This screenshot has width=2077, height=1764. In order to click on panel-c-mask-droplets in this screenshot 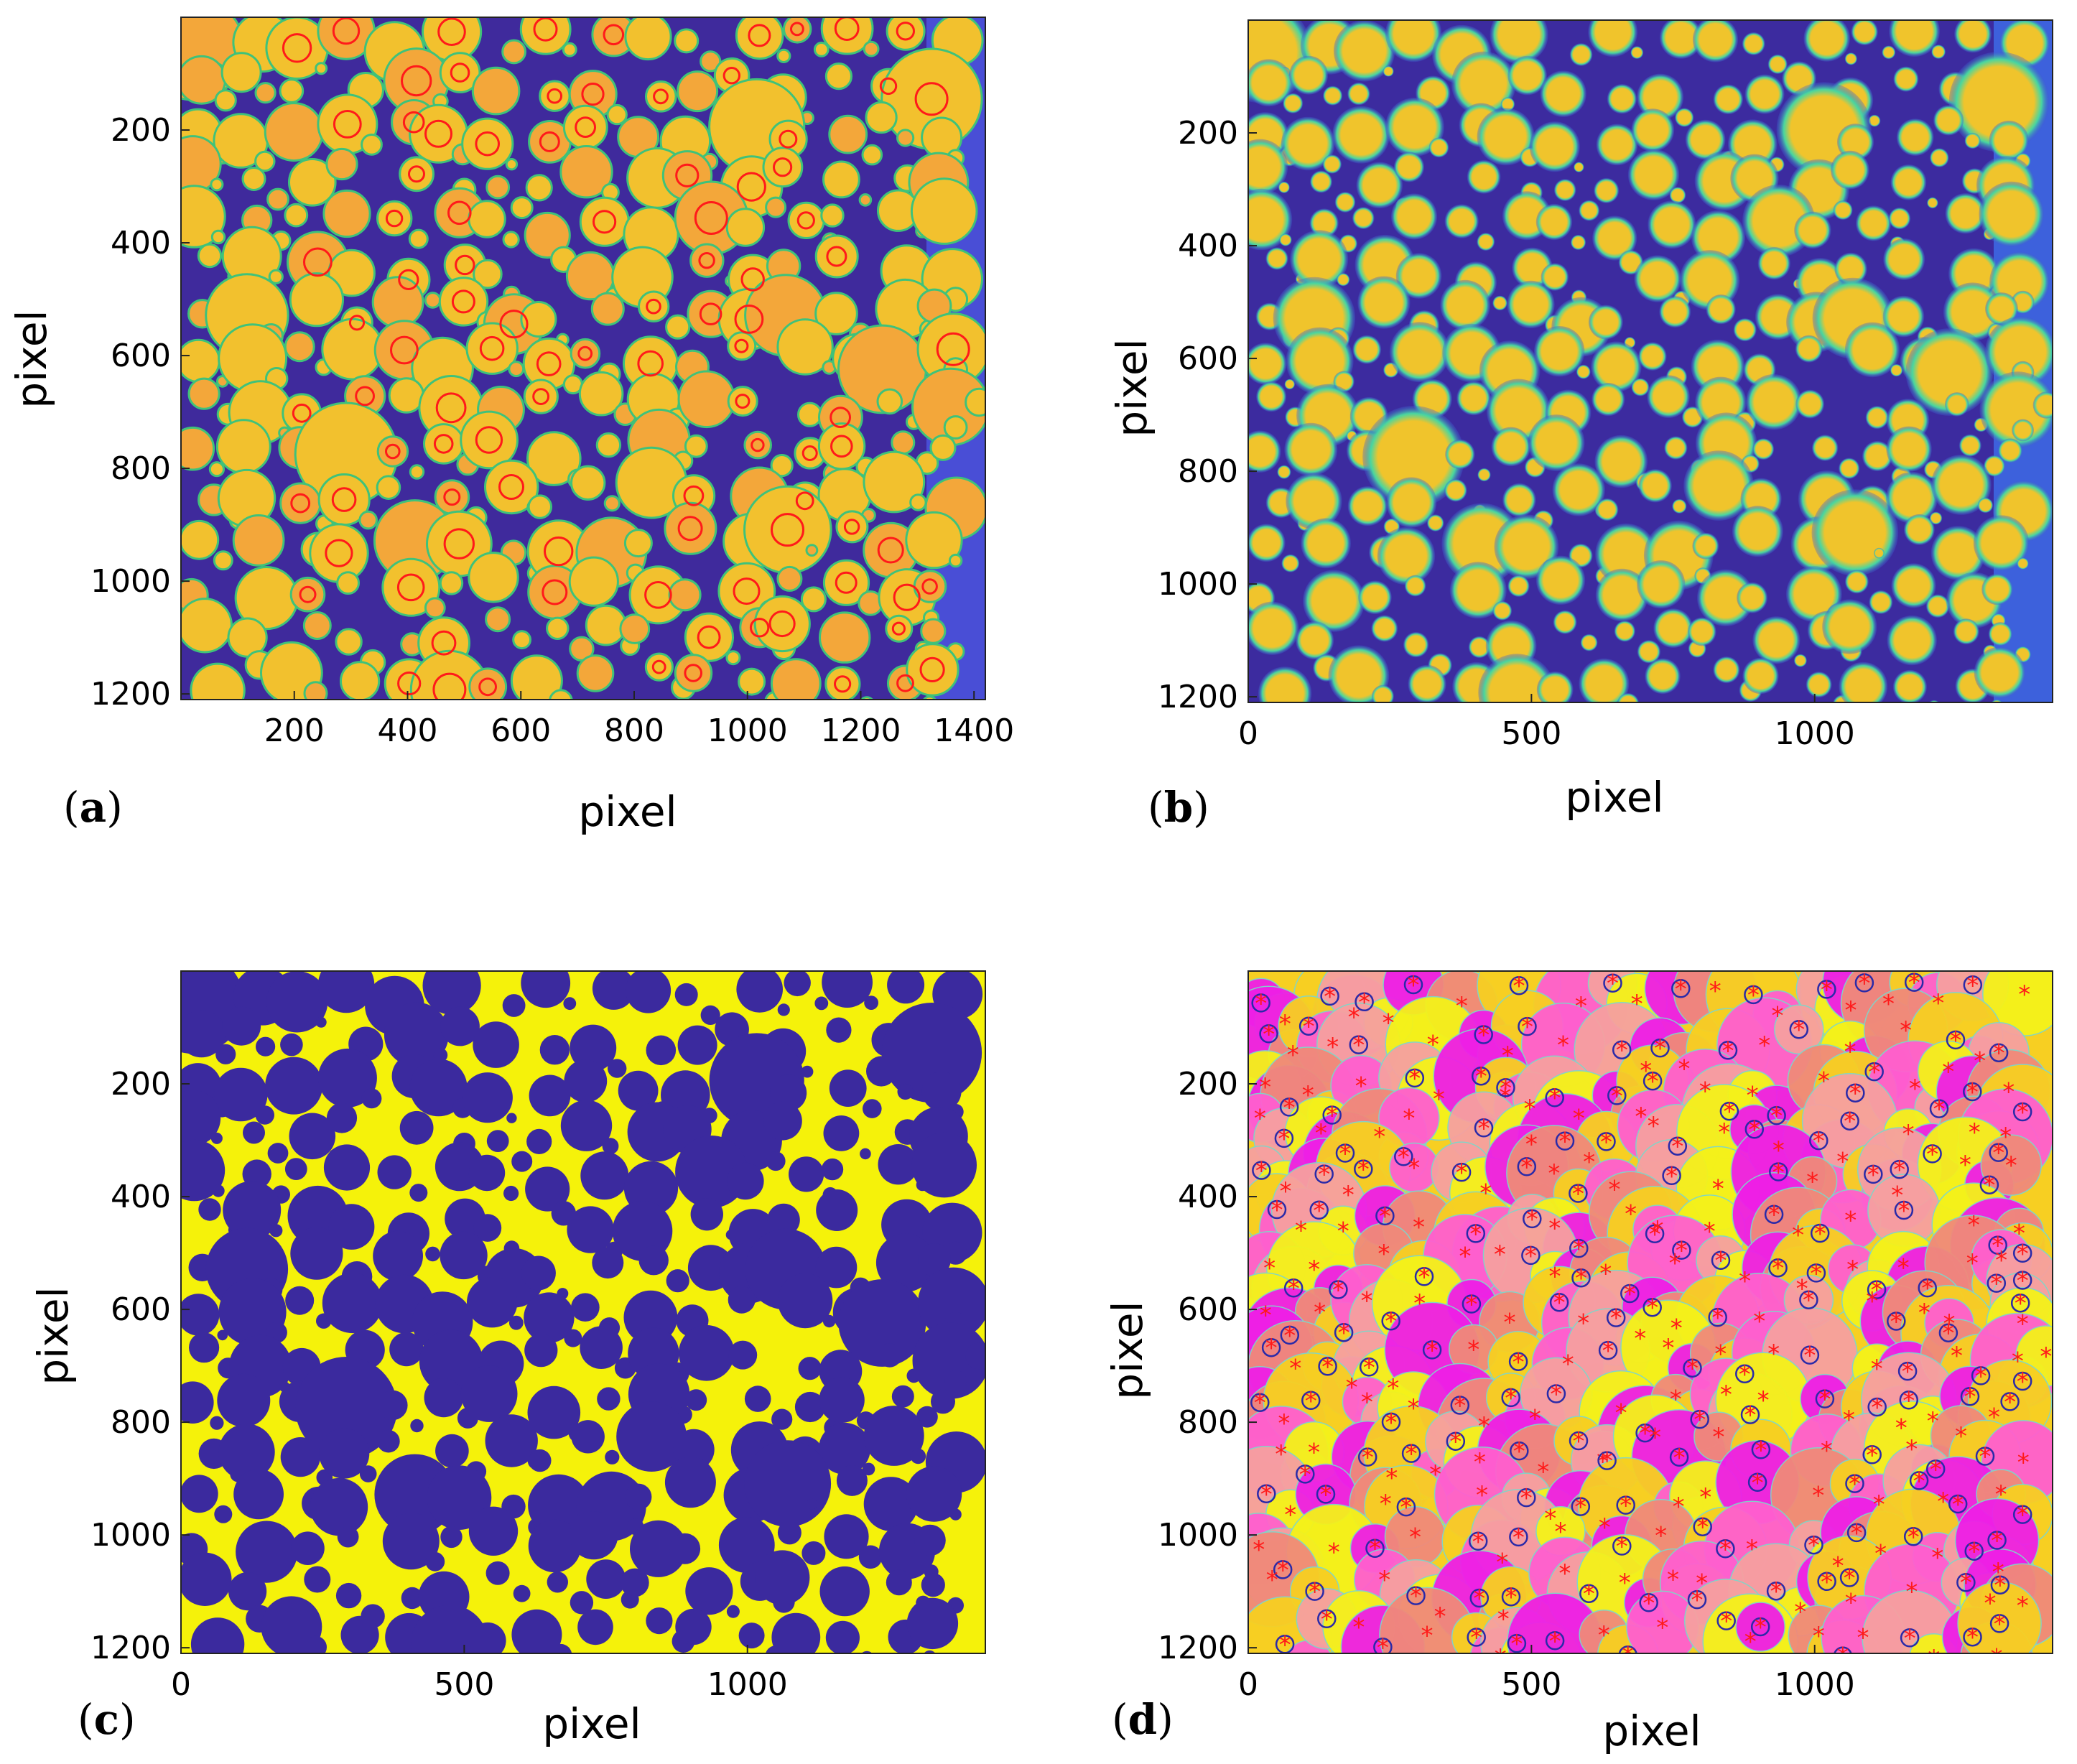, I will do `click(583, 1312)`.